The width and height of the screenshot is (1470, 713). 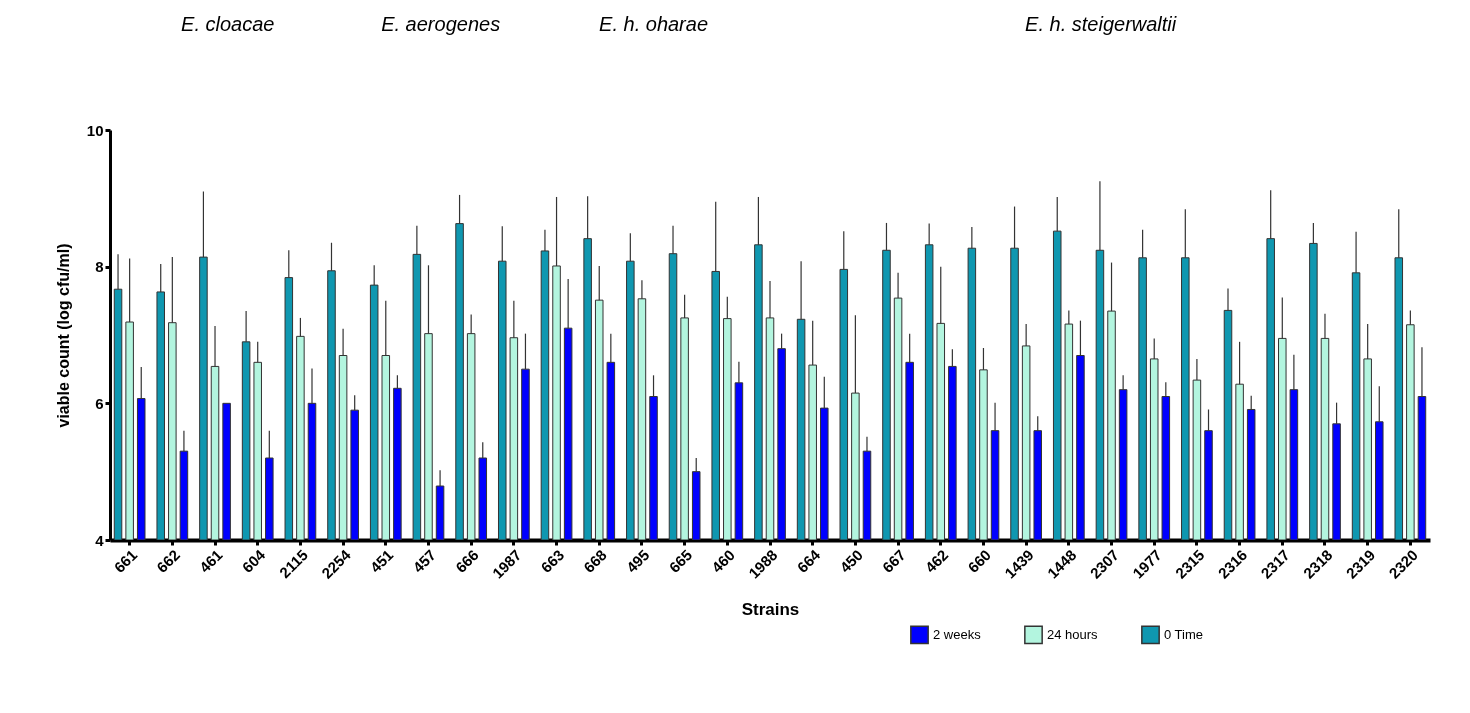 I want to click on y-tick-label: 4, so click(x=100, y=540).